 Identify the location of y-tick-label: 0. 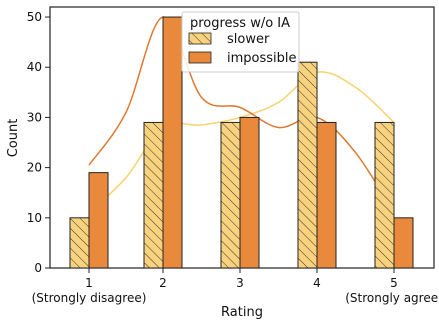
(38, 268).